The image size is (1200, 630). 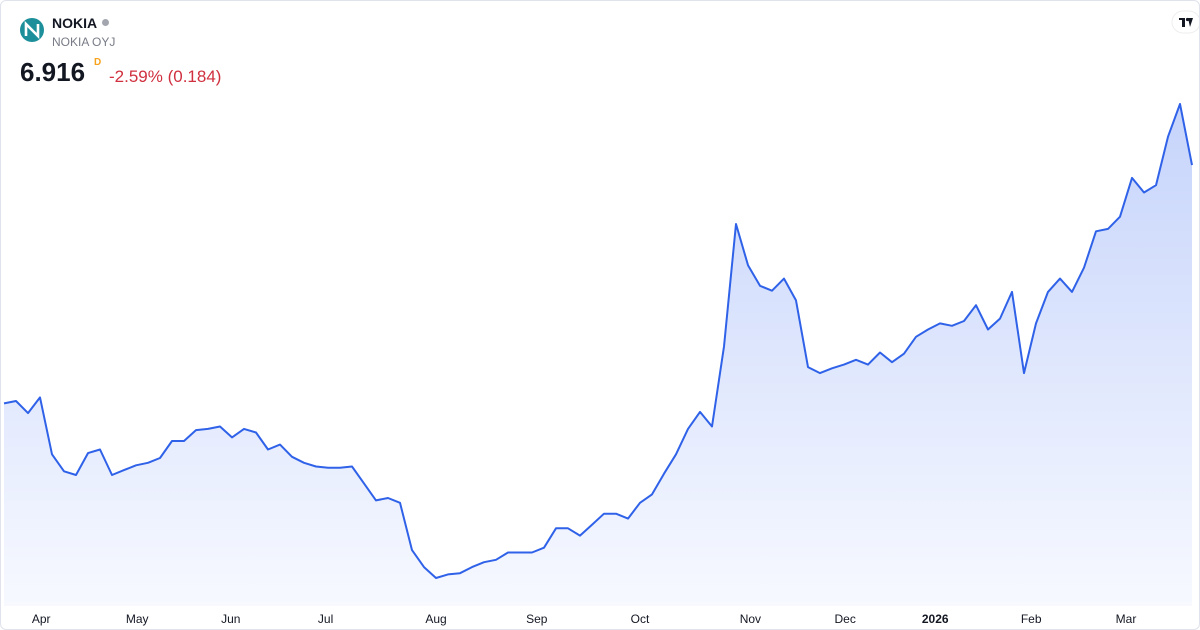 What do you see at coordinates (435, 619) in the screenshot?
I see `x-tick-label: Aug` at bounding box center [435, 619].